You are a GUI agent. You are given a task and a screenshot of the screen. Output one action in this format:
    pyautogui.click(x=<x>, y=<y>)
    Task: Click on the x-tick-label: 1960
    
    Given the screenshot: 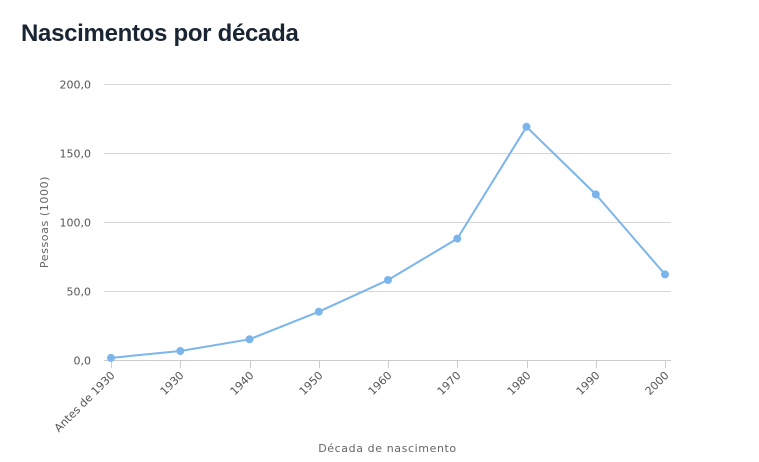 What is the action you would take?
    pyautogui.click(x=380, y=383)
    